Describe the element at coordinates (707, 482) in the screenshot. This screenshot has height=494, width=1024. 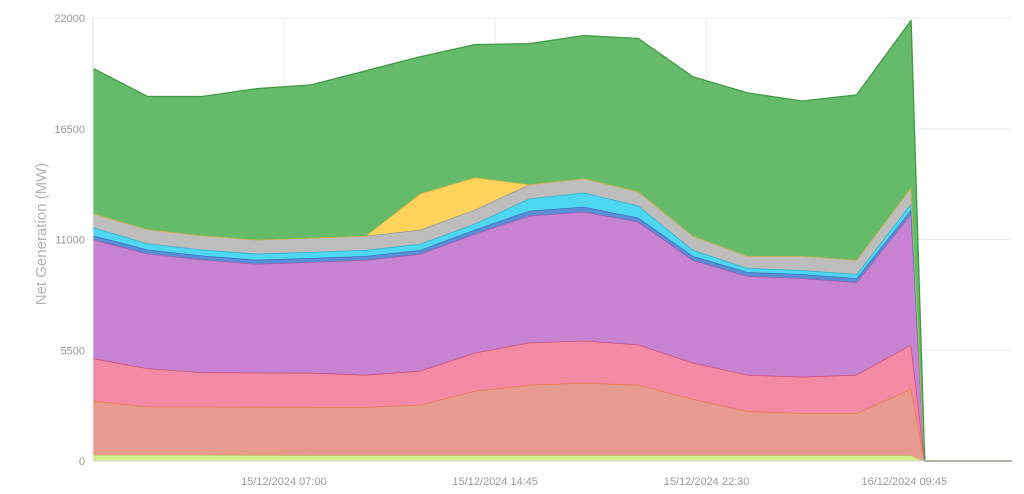
I see `x-tick-label: 15/12/2024 22:30` at that location.